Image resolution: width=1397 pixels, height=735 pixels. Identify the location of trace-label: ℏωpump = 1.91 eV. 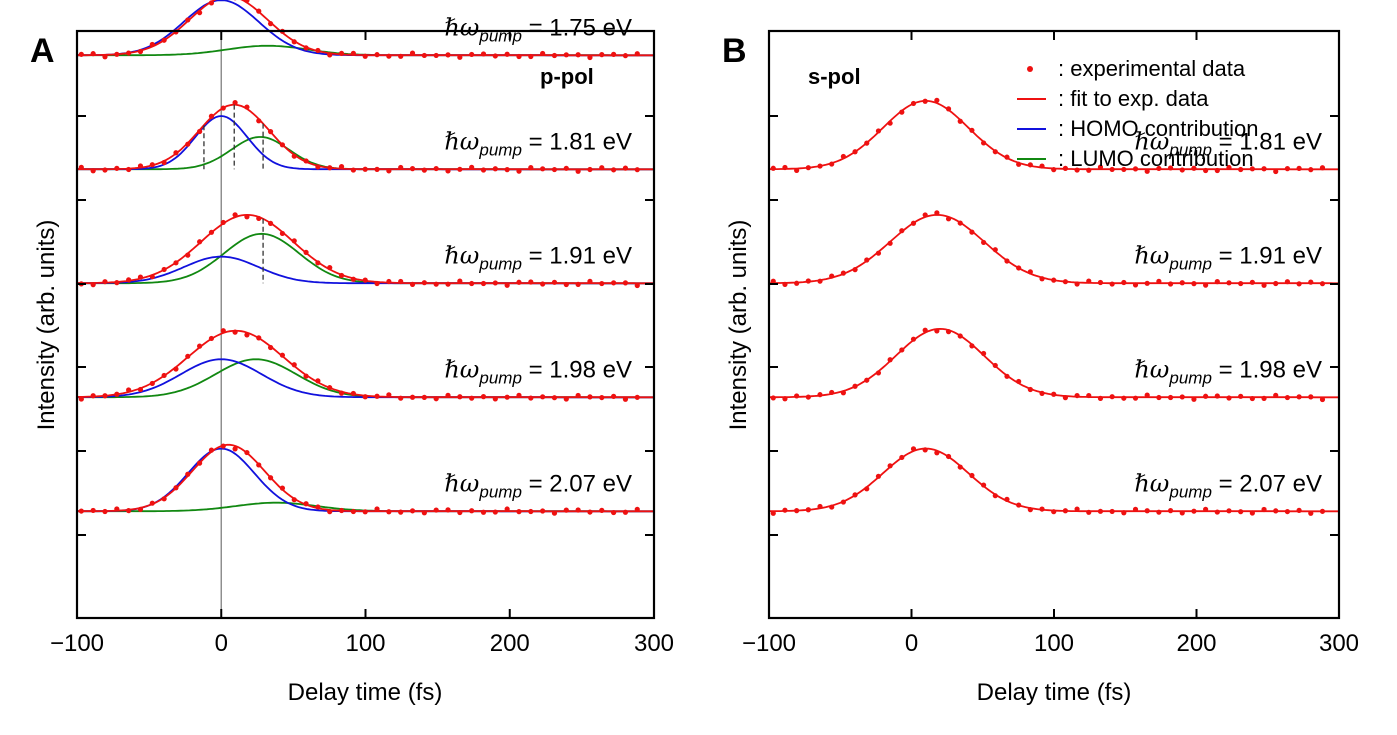
(1228, 257).